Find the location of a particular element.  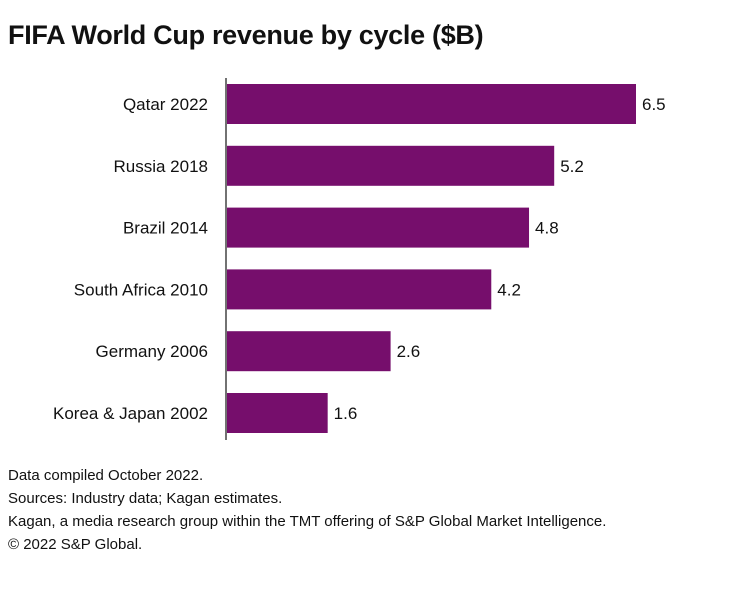

value-label: 5.2 is located at coordinates (572, 166).